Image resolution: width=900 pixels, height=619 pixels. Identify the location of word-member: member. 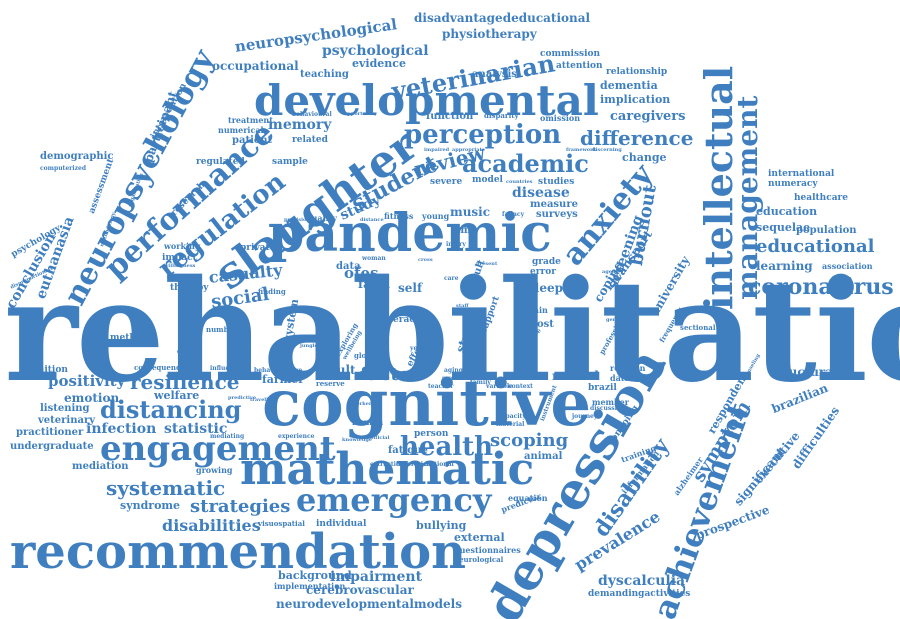
(610, 402).